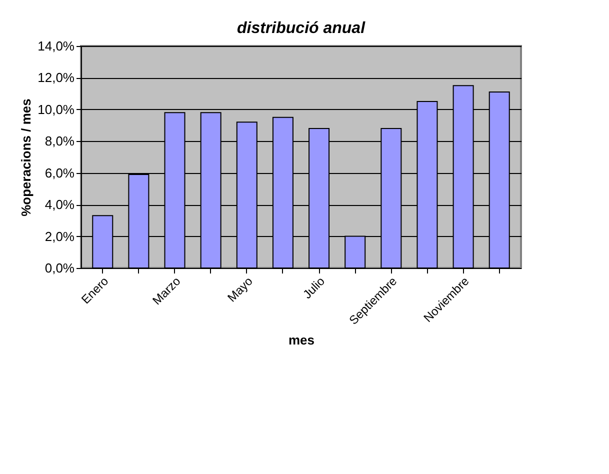 This screenshot has width=609, height=474. I want to click on x-axis-title: mes, so click(301, 340).